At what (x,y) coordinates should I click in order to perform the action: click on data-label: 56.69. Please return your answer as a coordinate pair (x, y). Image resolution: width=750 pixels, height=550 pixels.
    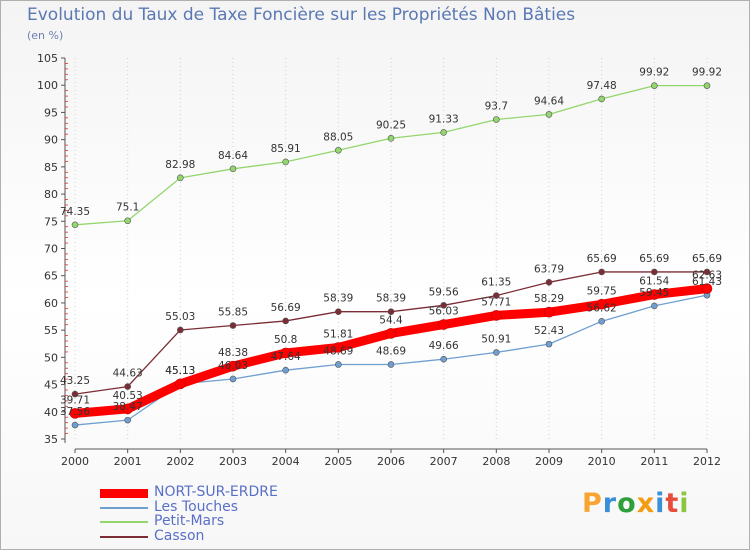
    Looking at the image, I should click on (286, 308).